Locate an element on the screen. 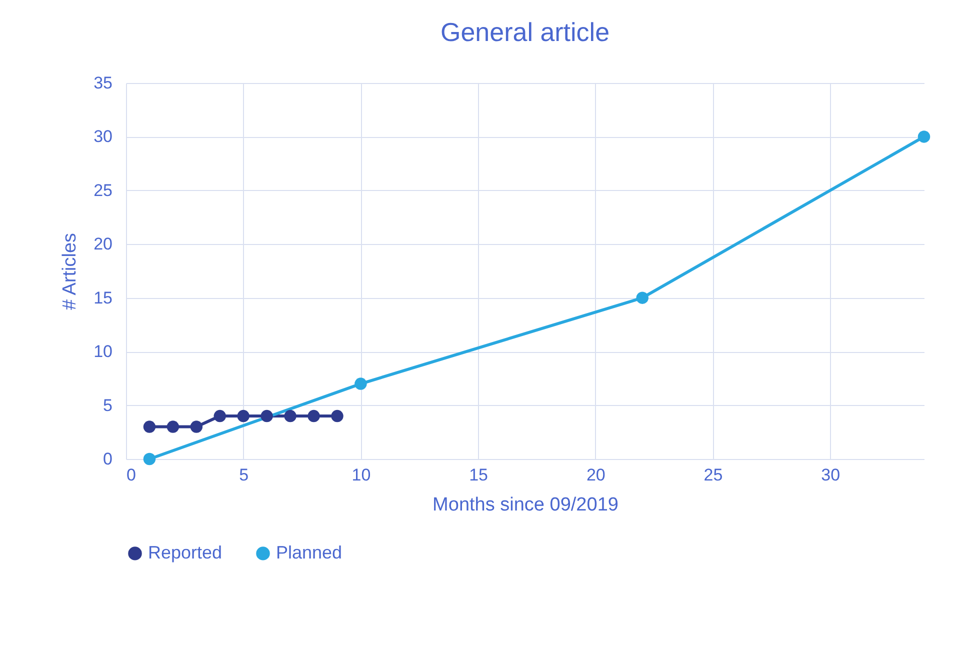 The height and width of the screenshot is (659, 958). y-tick-label: 30 is located at coordinates (103, 136).